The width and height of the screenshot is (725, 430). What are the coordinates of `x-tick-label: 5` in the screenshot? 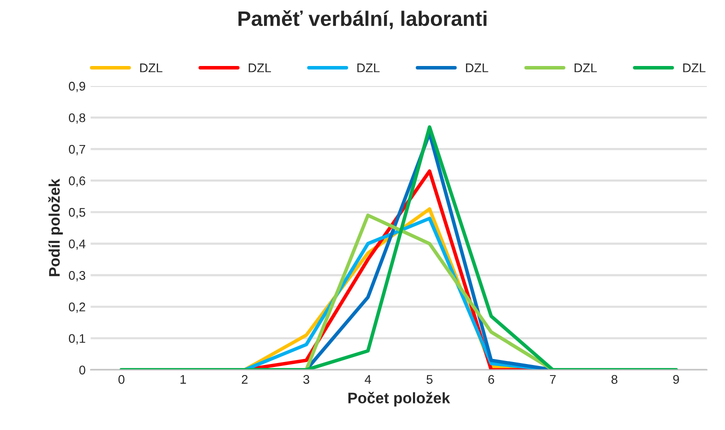 It's located at (429, 379).